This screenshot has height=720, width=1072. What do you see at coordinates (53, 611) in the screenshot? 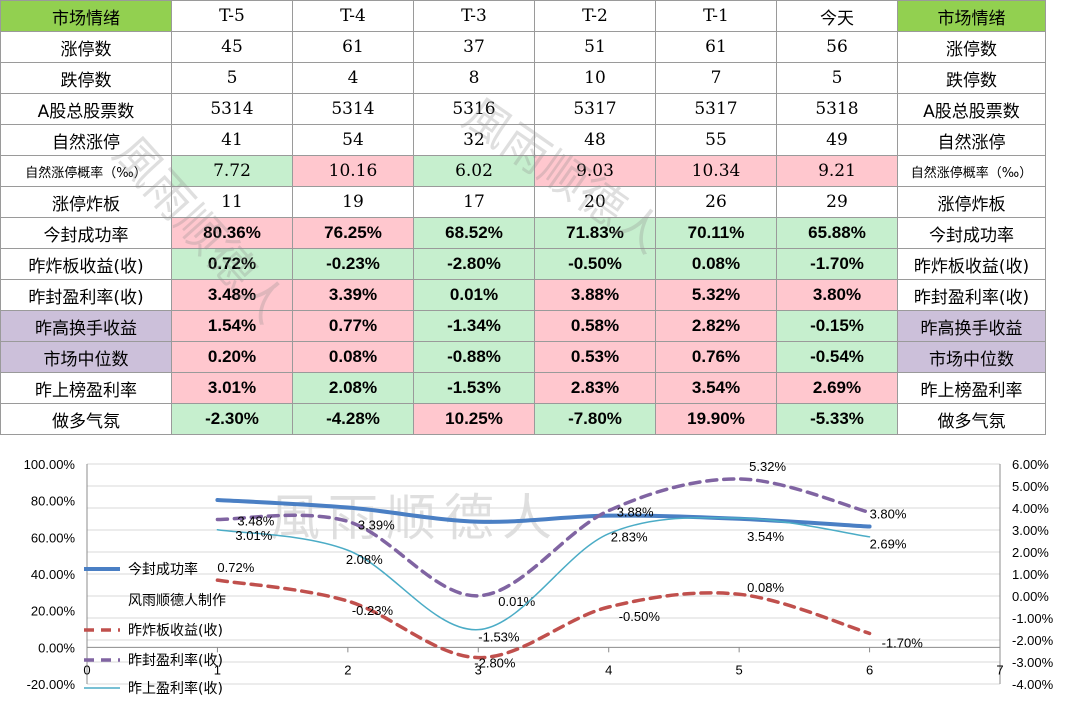
I see `y-tick-label-left: 20.00%` at bounding box center [53, 611].